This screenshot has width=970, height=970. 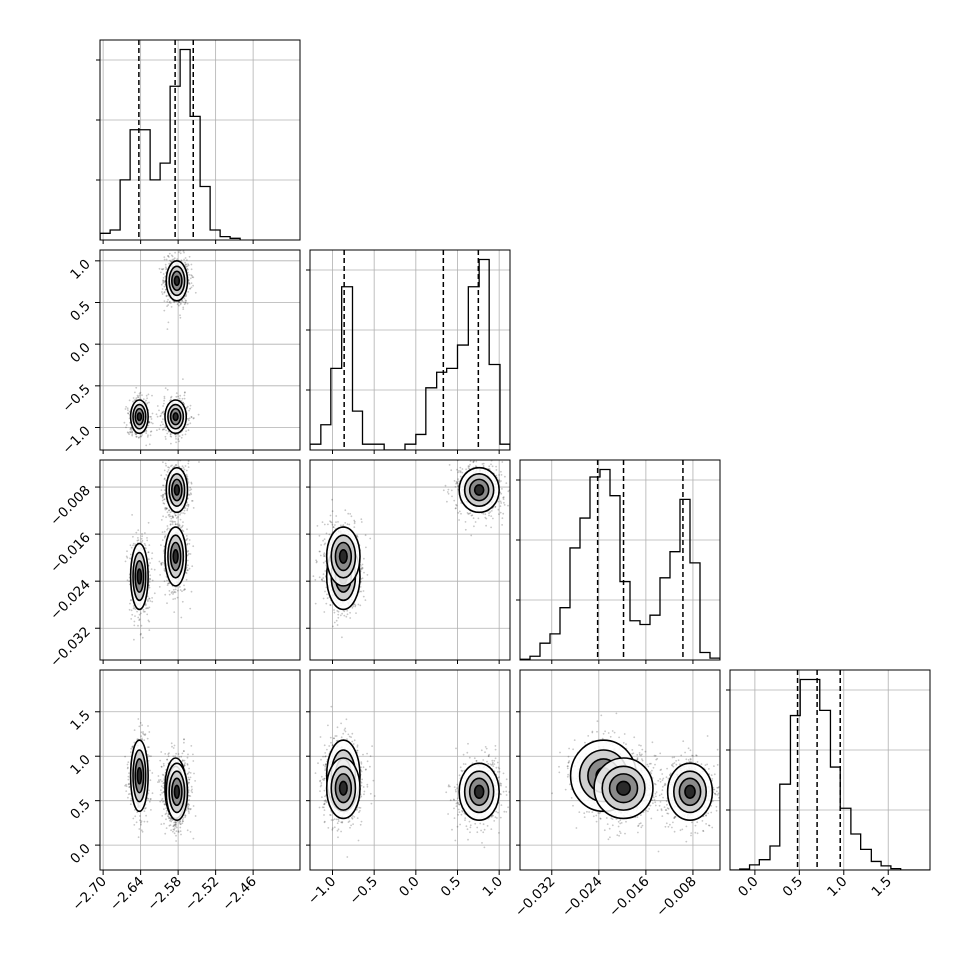 What do you see at coordinates (830, 774) in the screenshot?
I see `histogram-step` at bounding box center [830, 774].